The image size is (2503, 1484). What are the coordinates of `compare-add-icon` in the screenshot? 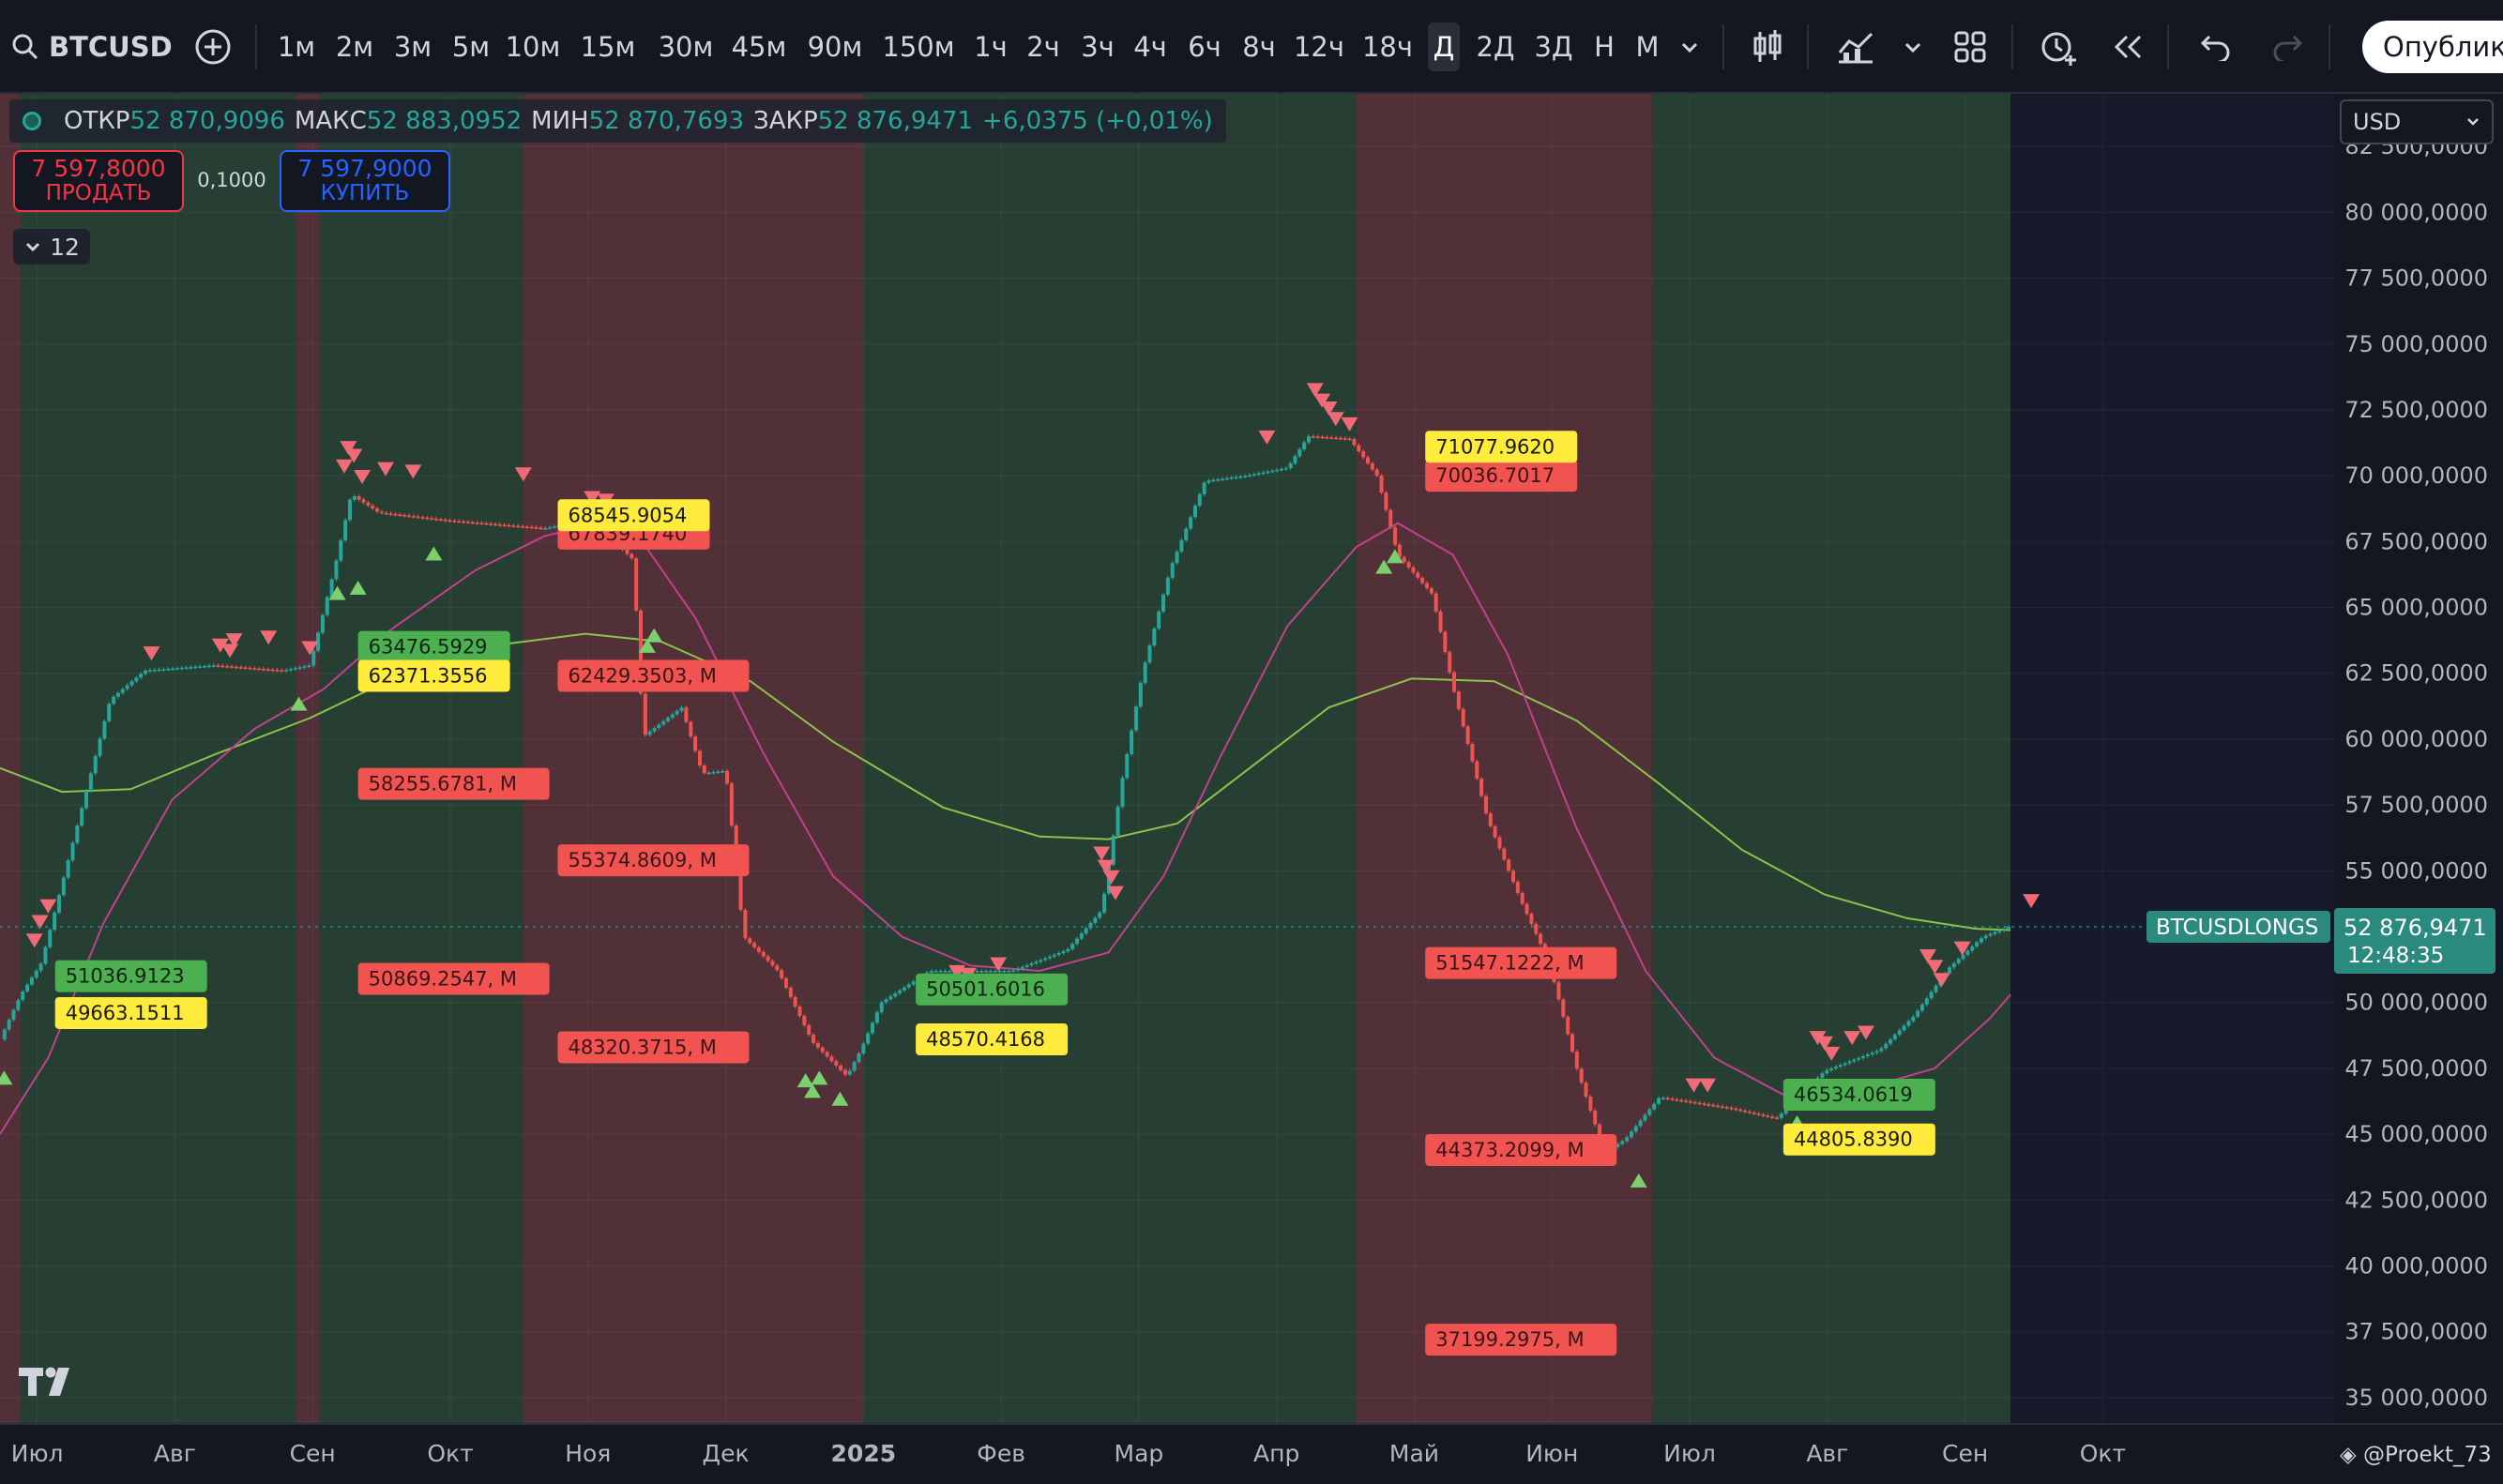 It's located at (213, 47).